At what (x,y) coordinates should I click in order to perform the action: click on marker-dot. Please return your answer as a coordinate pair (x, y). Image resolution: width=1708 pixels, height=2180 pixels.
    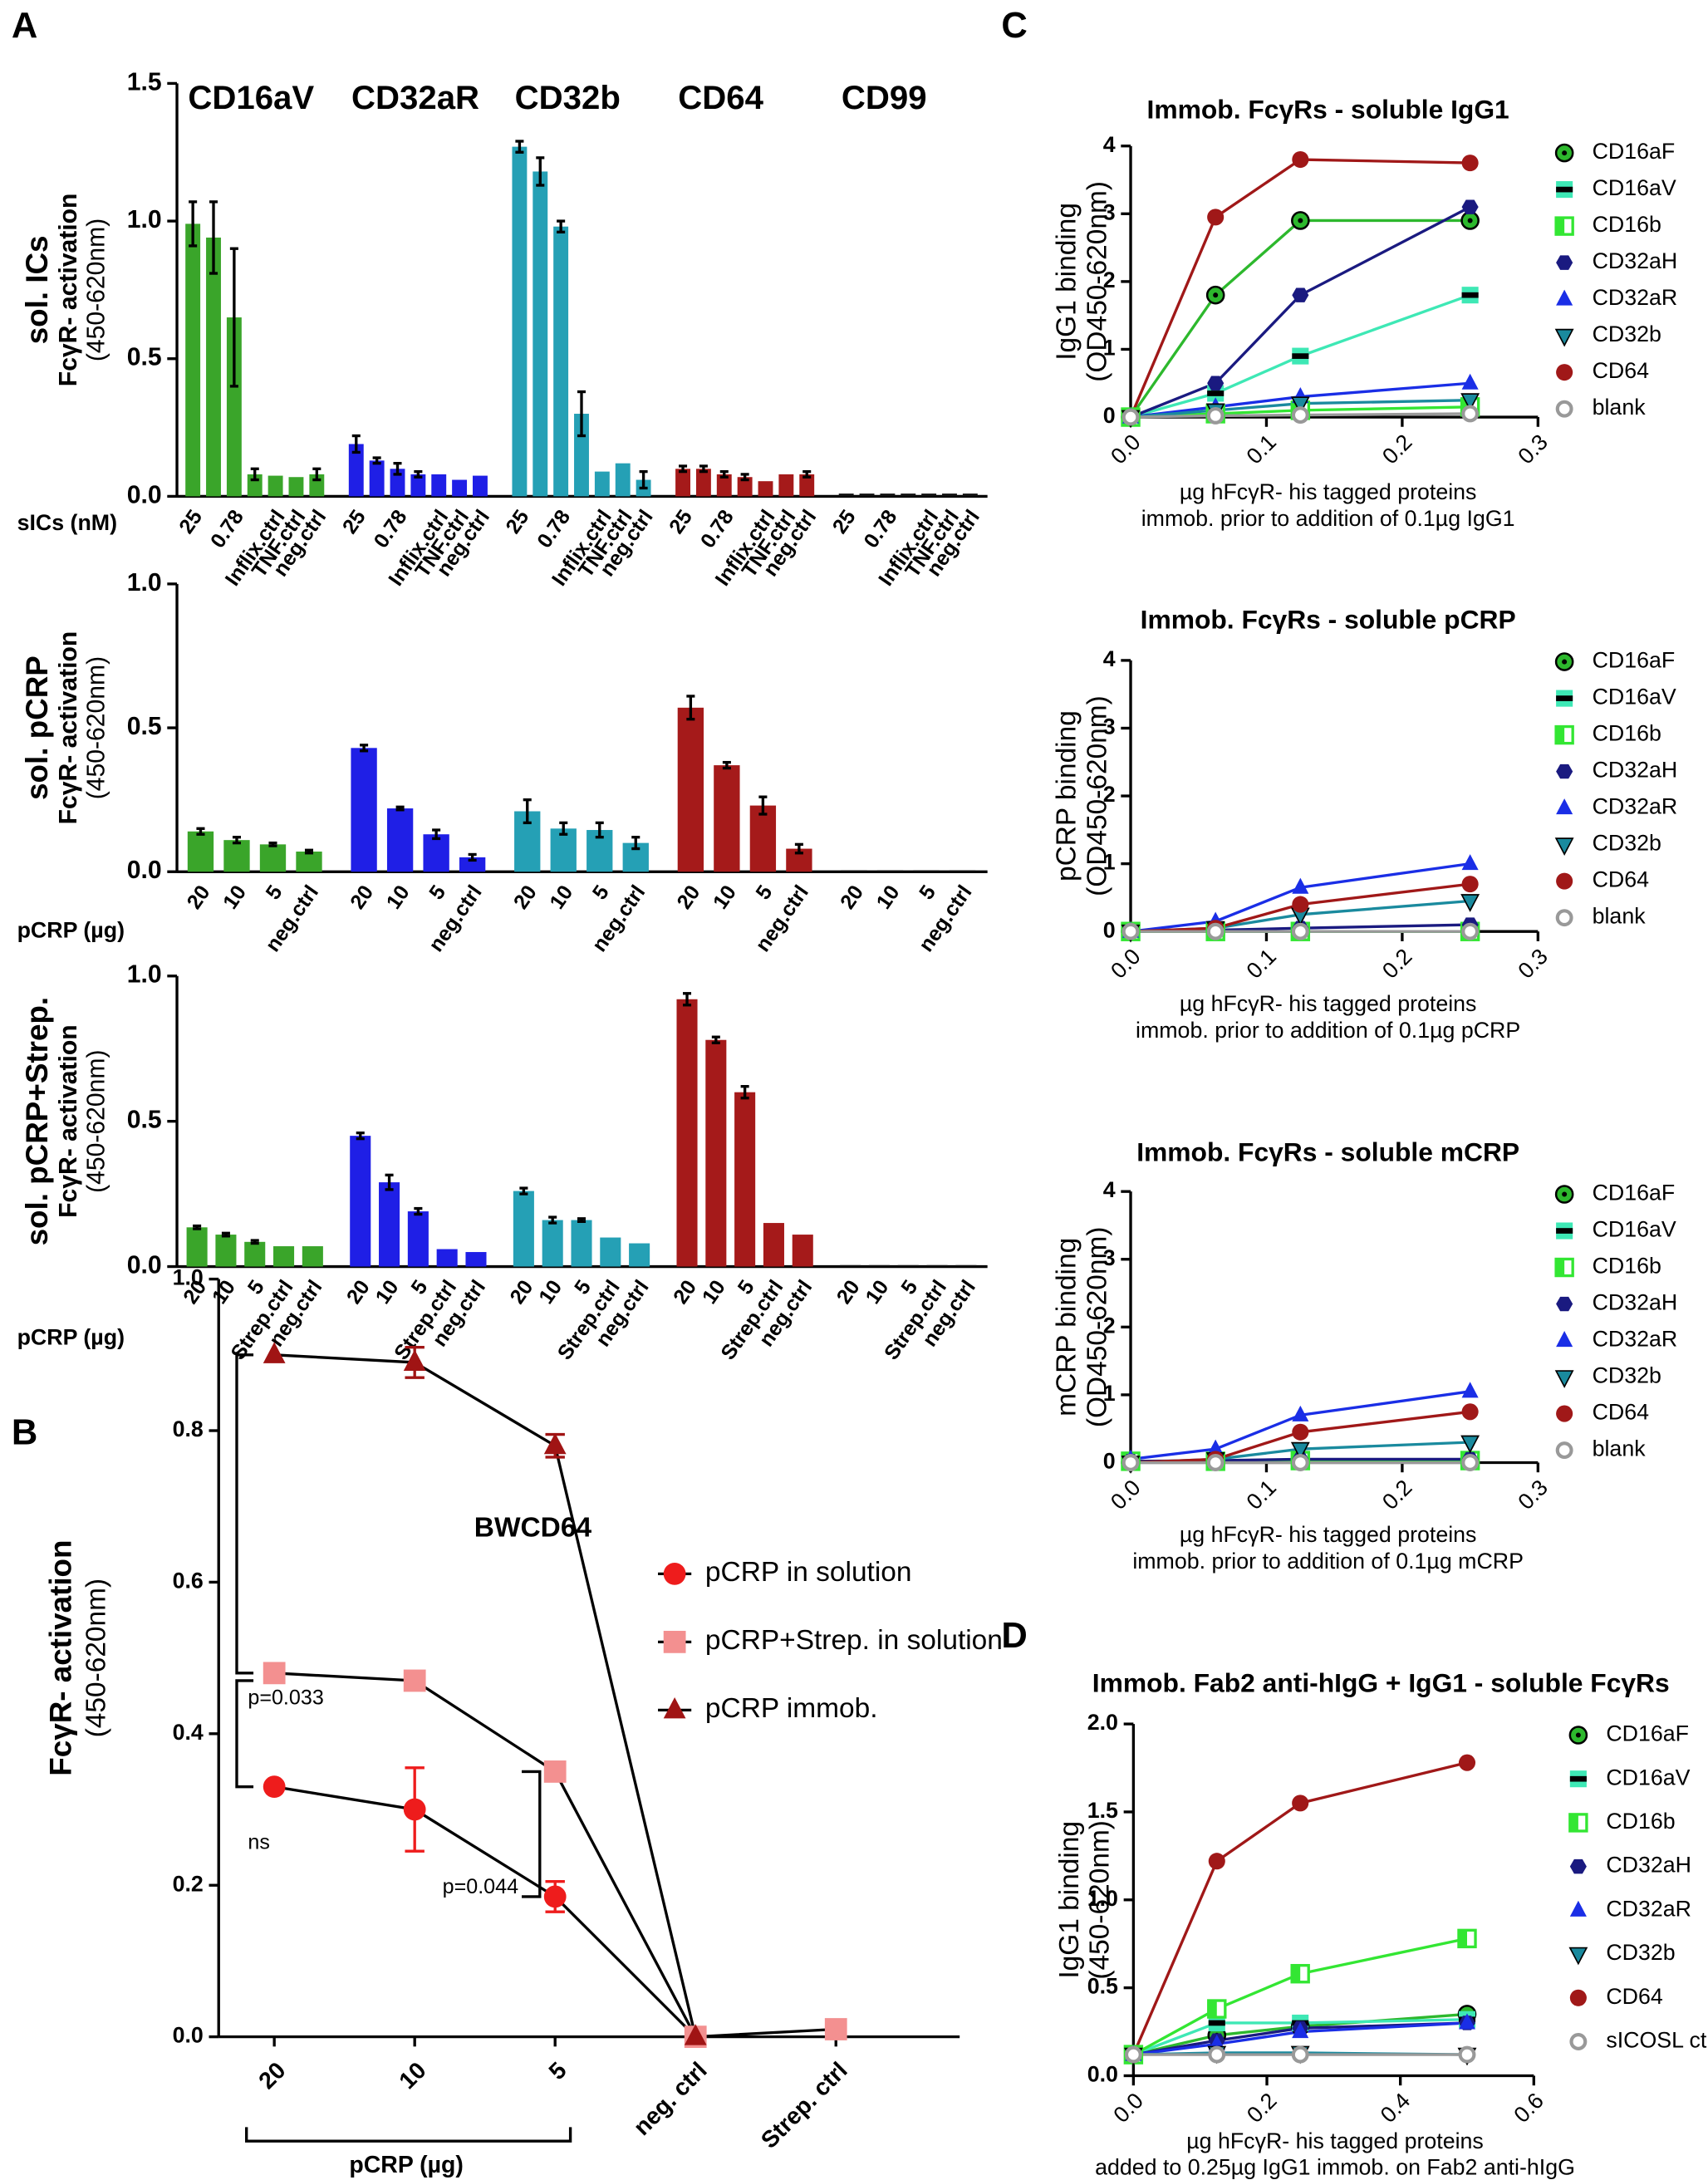
    Looking at the image, I should click on (1565, 662).